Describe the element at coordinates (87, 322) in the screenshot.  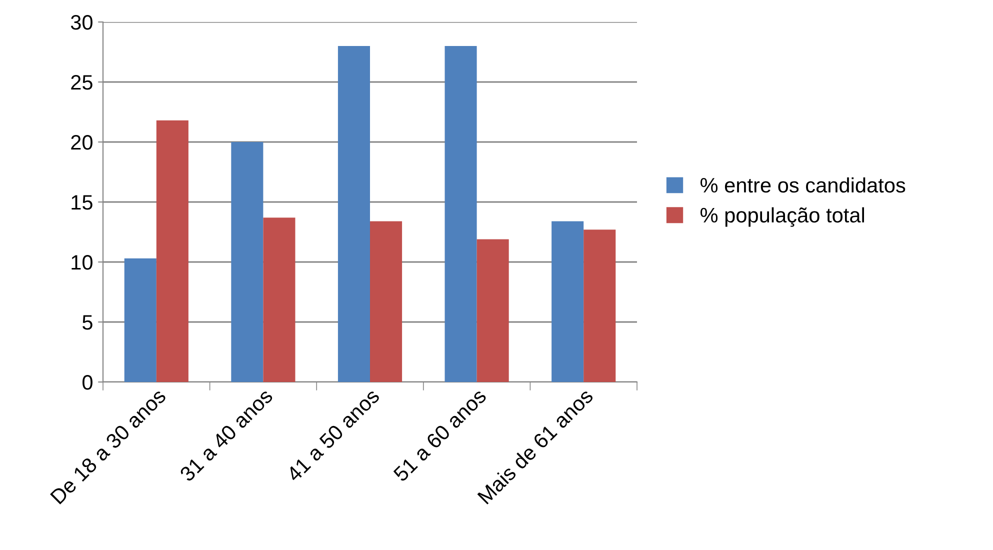
I see `y-tick-label: 5` at that location.